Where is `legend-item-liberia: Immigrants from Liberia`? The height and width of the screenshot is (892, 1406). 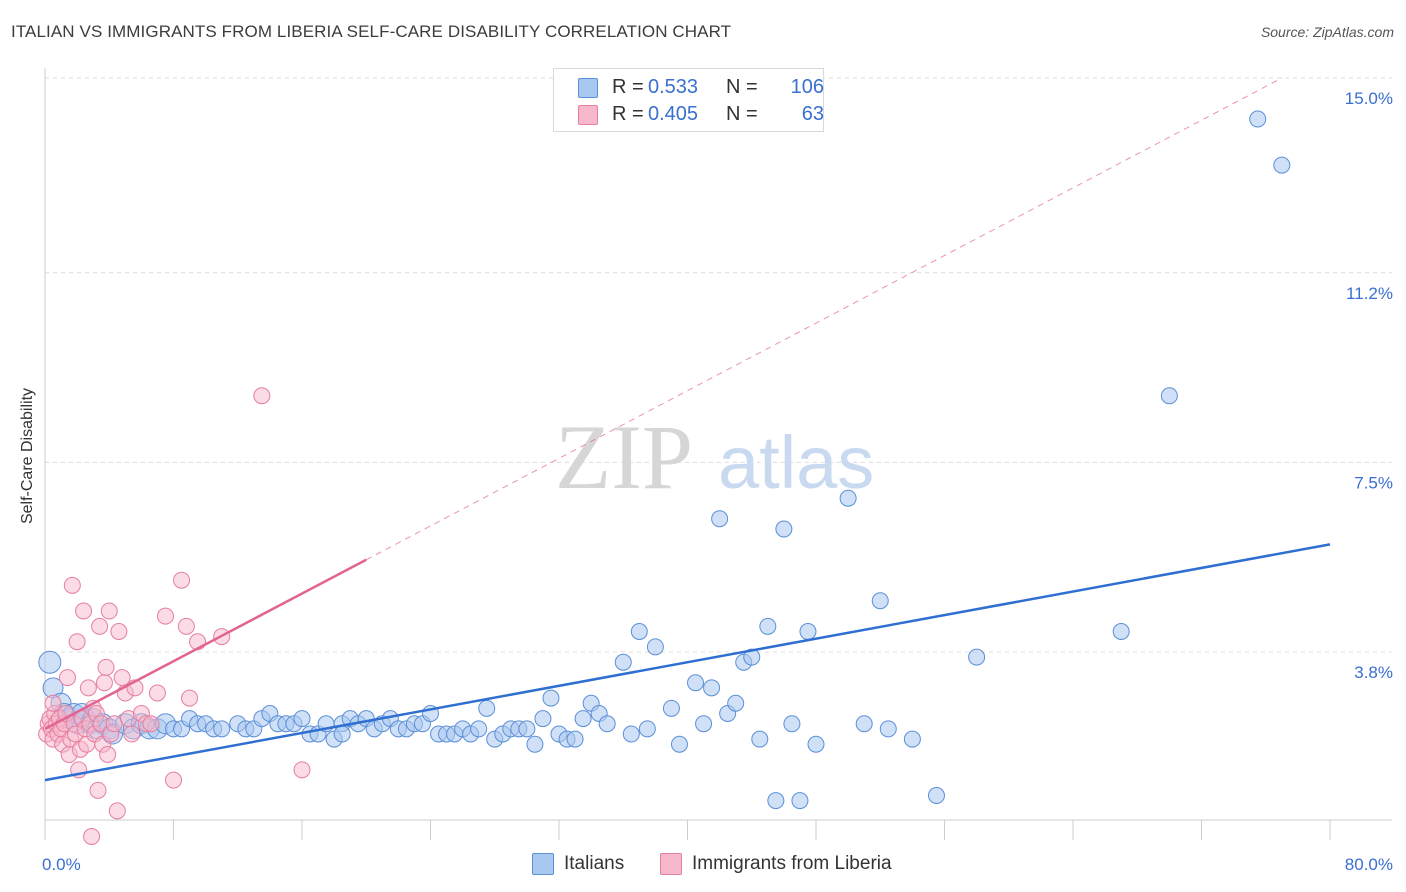
legend-item-liberia: Immigrants from Liberia is located at coordinates (776, 864).